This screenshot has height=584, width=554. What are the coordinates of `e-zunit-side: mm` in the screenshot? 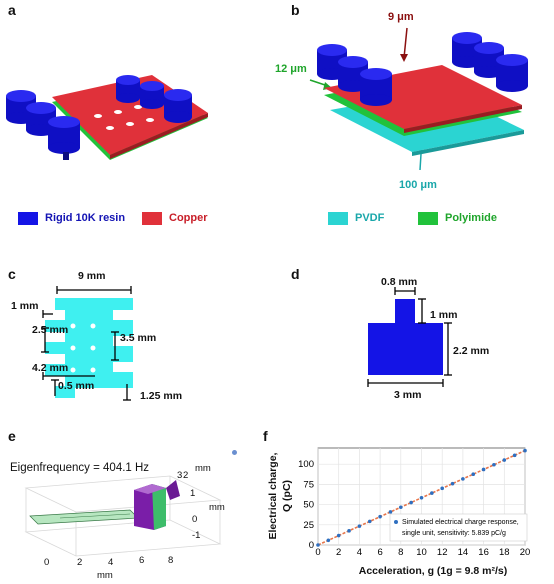 It's located at (217, 507).